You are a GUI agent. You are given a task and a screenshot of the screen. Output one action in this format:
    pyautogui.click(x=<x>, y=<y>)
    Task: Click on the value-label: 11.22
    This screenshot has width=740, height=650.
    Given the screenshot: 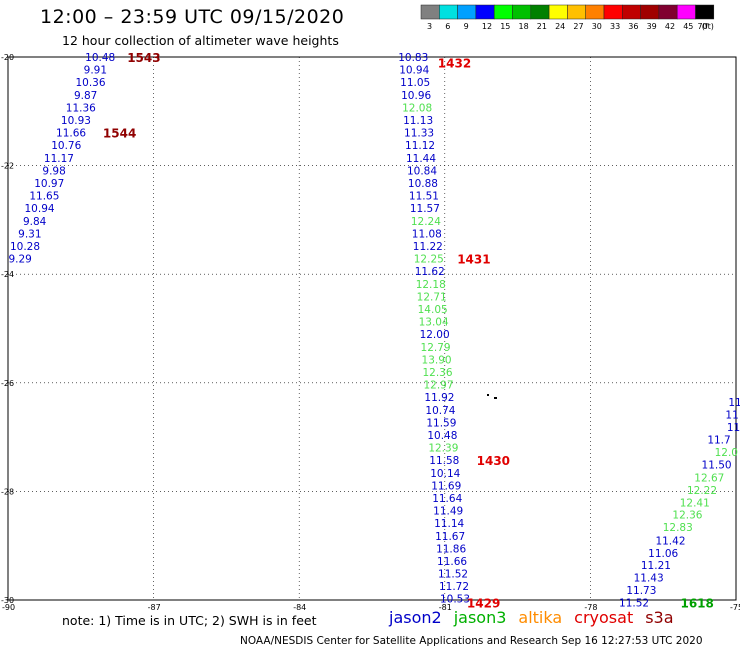 What is the action you would take?
    pyautogui.click(x=428, y=247)
    